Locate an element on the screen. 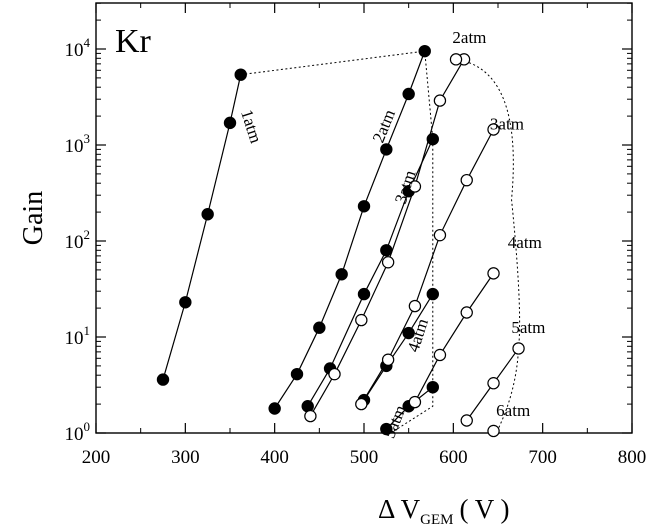  series-open-4atm is located at coordinates (454, 338).